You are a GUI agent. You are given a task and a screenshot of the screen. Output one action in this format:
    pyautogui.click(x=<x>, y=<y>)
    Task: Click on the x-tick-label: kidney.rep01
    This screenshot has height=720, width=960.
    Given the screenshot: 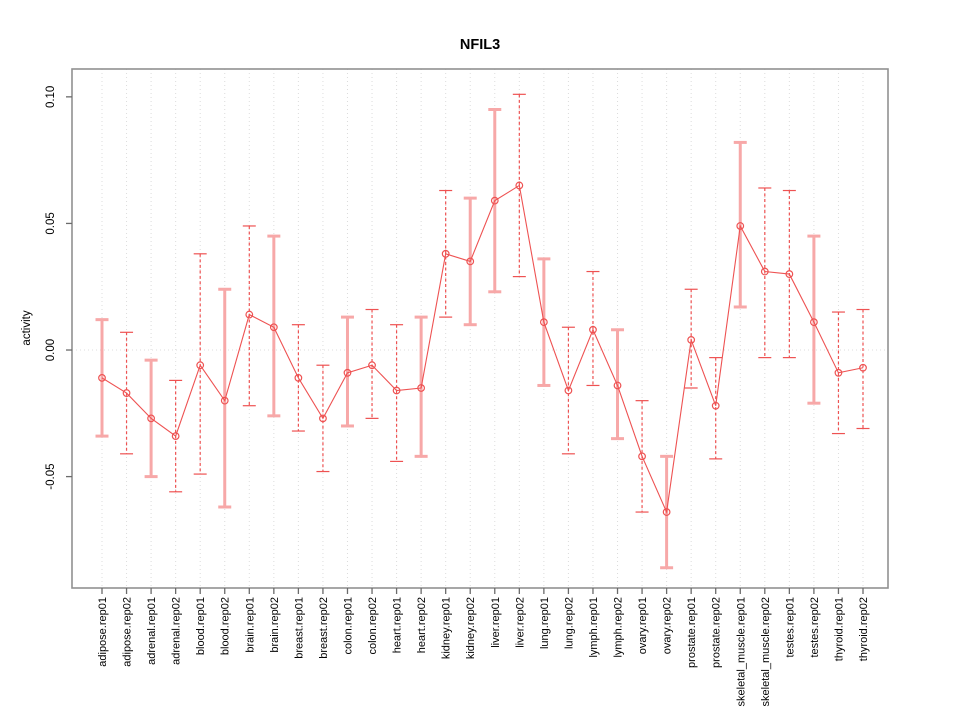 What is the action you would take?
    pyautogui.click(x=447, y=628)
    